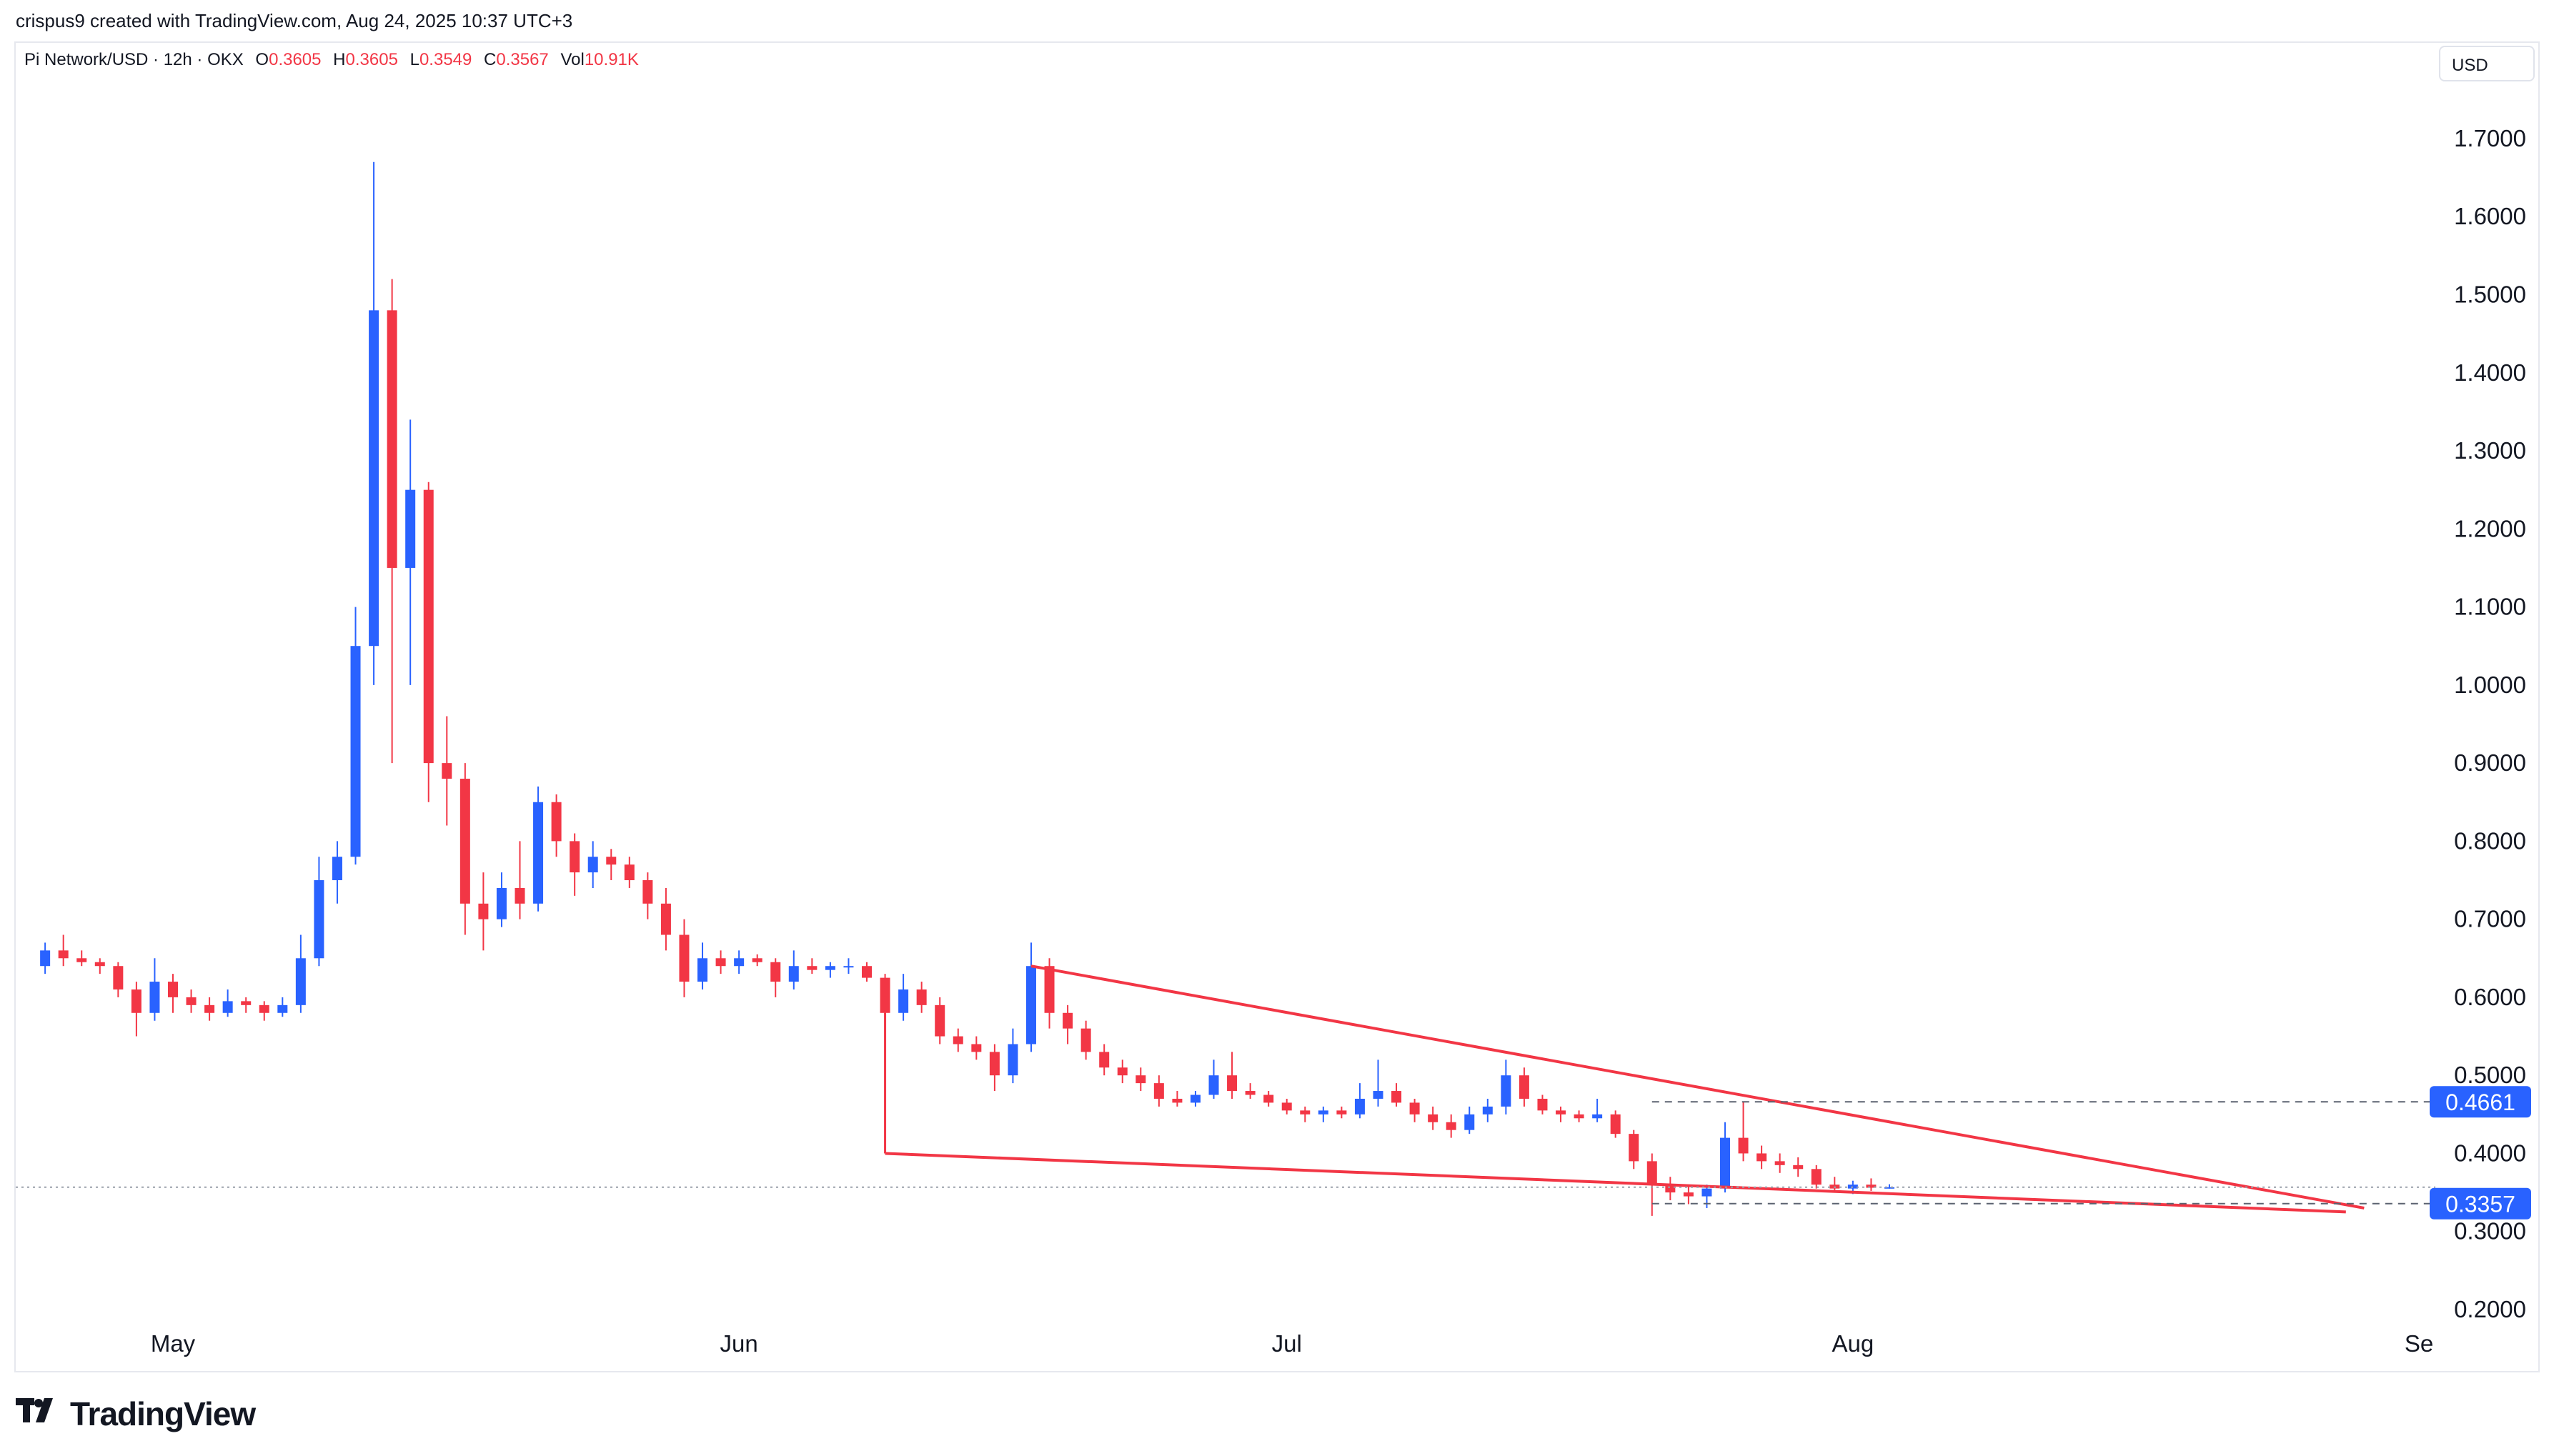  I want to click on symbol-label: Pi Network/USD · 12h · OKX, so click(134, 59).